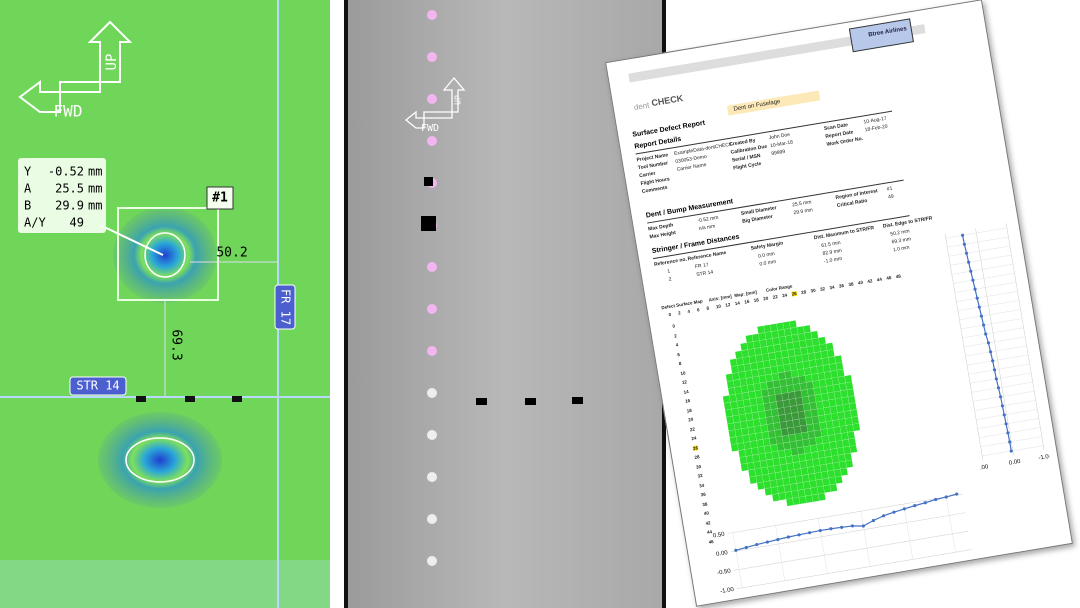 This screenshot has width=1080, height=608. Describe the element at coordinates (690, 419) in the screenshot. I see `map-row-label: 20` at that location.